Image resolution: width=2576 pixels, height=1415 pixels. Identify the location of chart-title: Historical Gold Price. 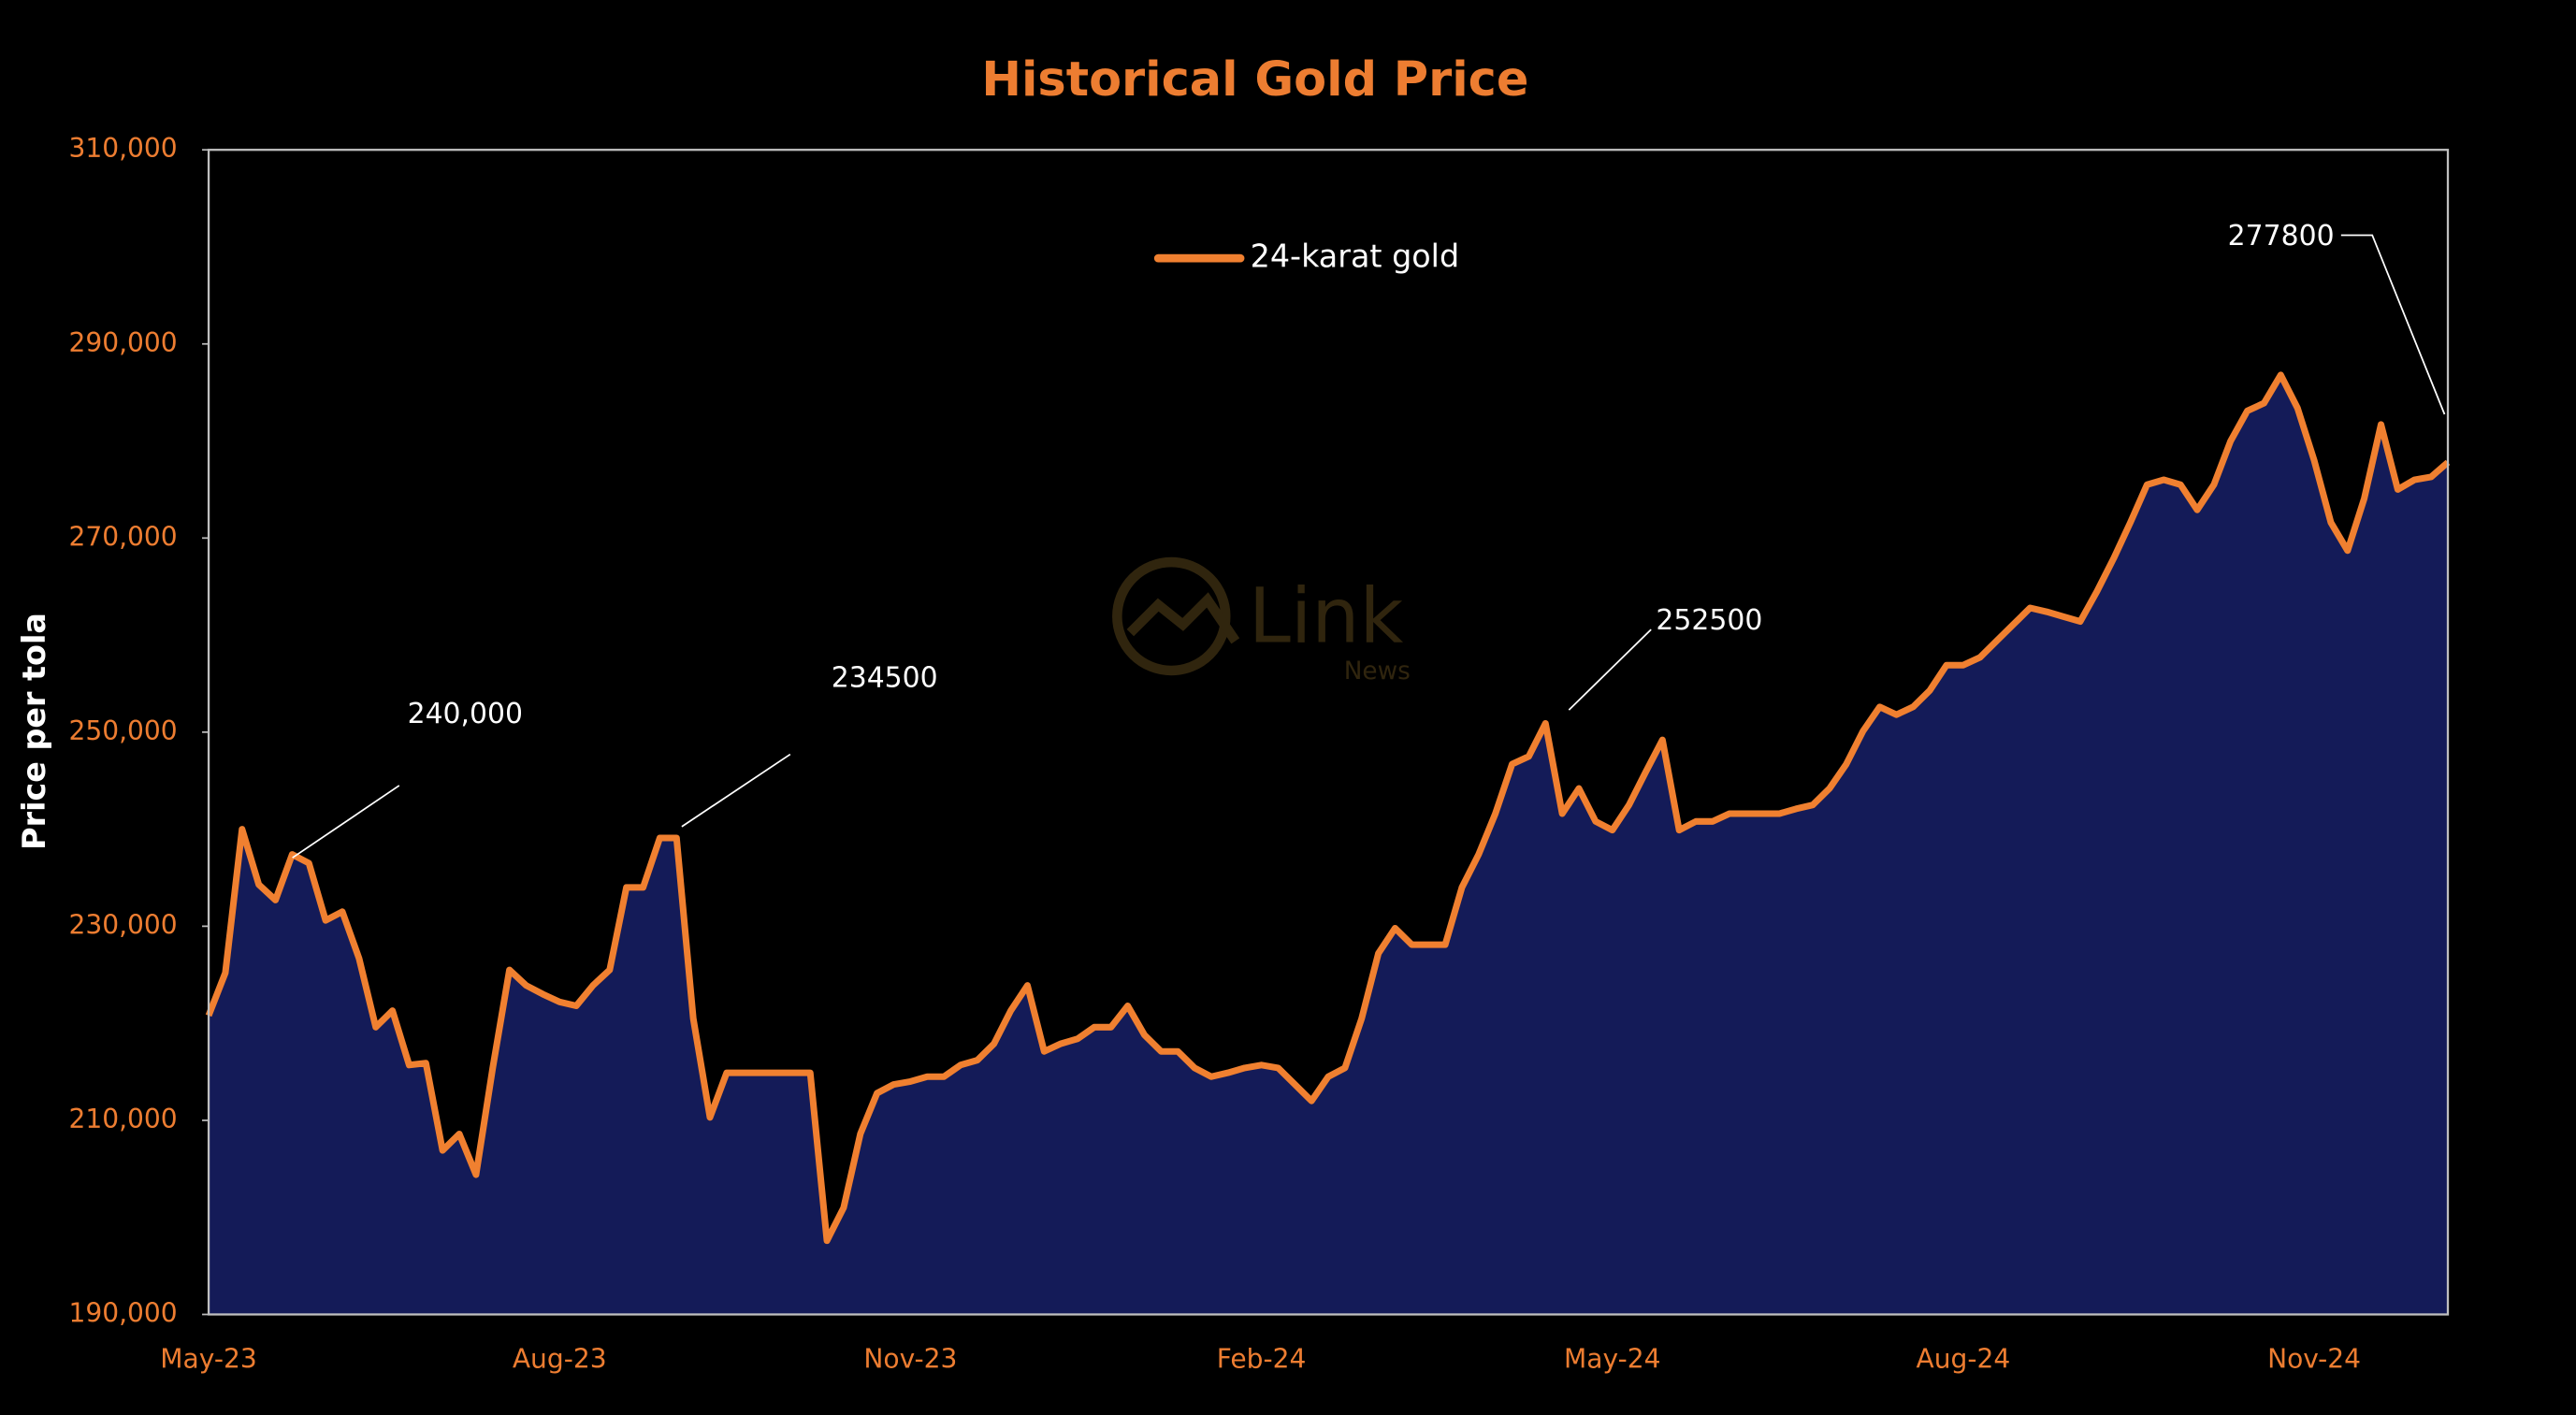
(1254, 80).